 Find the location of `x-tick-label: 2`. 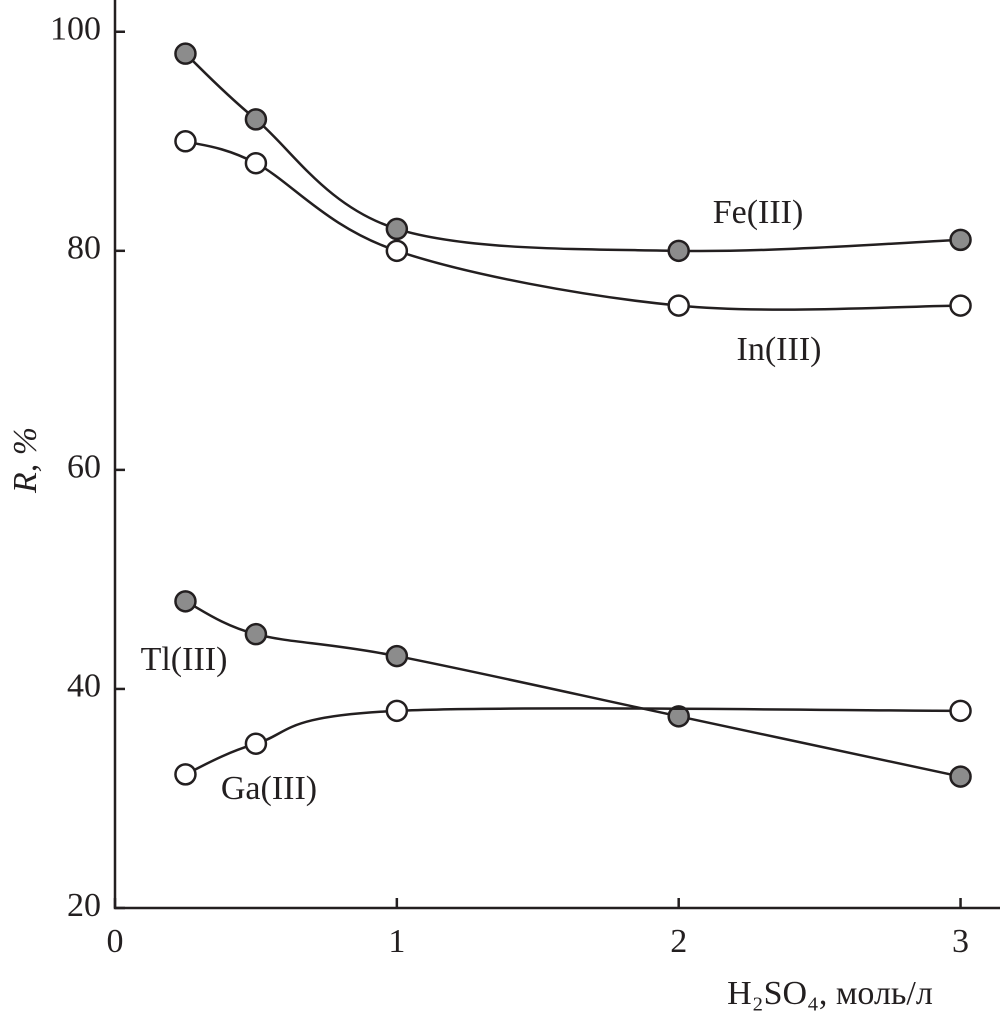

x-tick-label: 2 is located at coordinates (678, 941).